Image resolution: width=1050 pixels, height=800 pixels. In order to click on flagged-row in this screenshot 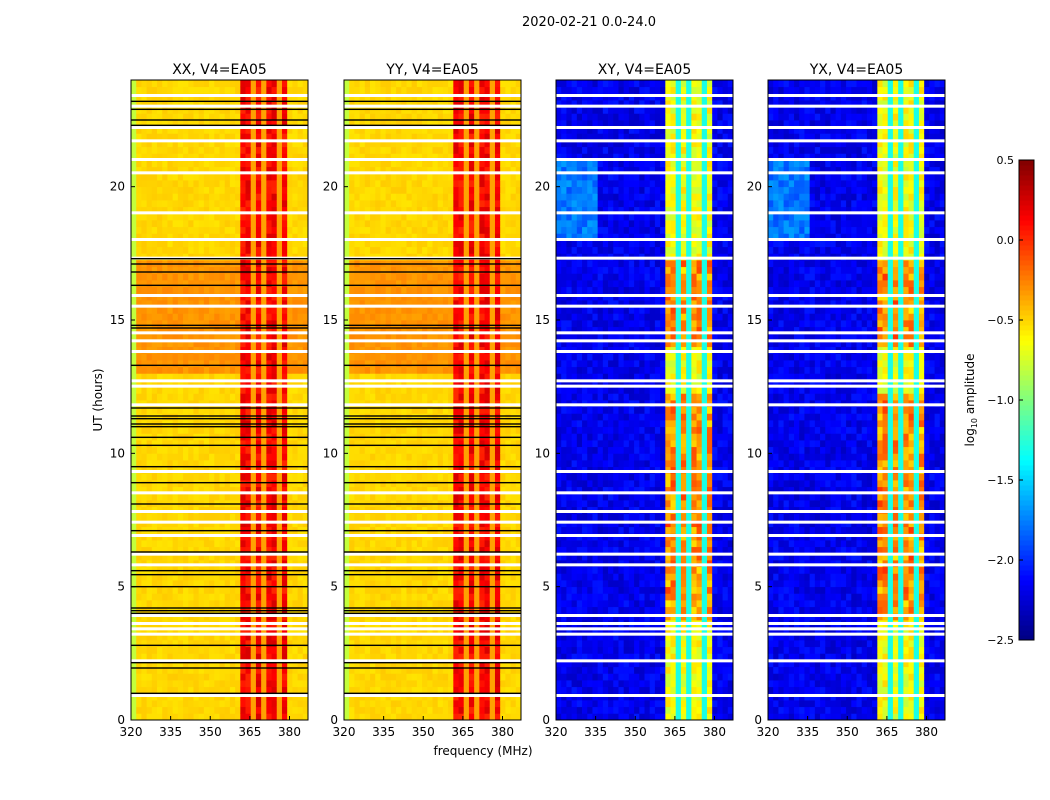, I will do `click(219, 386)`.